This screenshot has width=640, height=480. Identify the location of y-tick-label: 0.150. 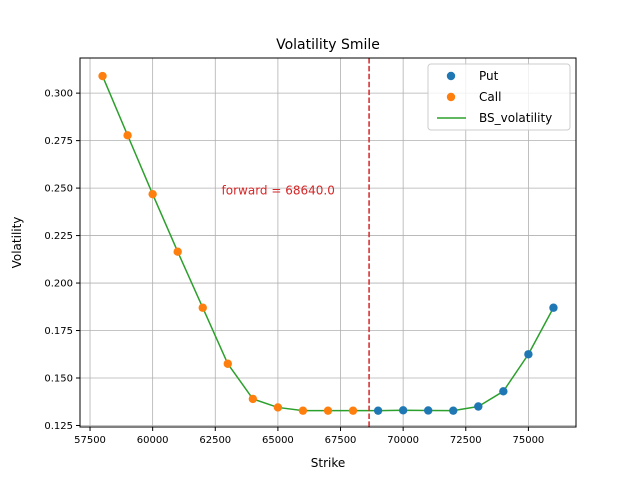
(58, 379).